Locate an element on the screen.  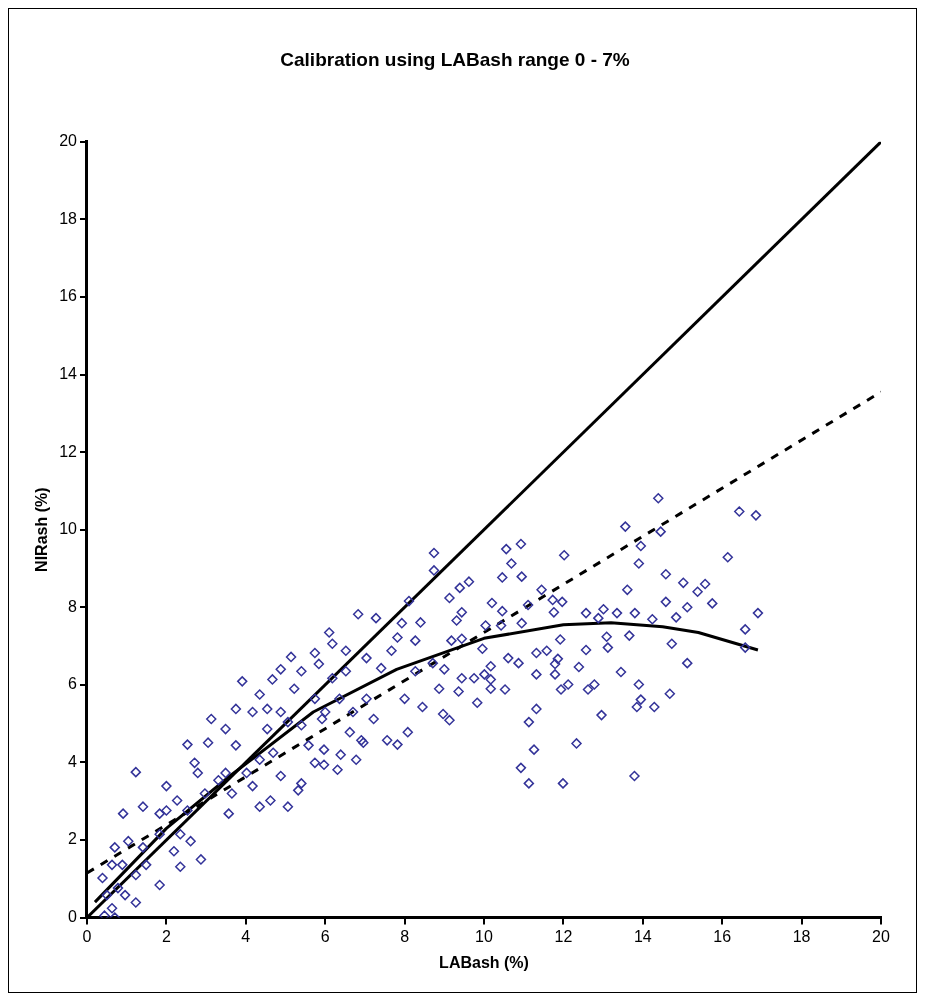
x-tick-label: 10 is located at coordinates (484, 936).